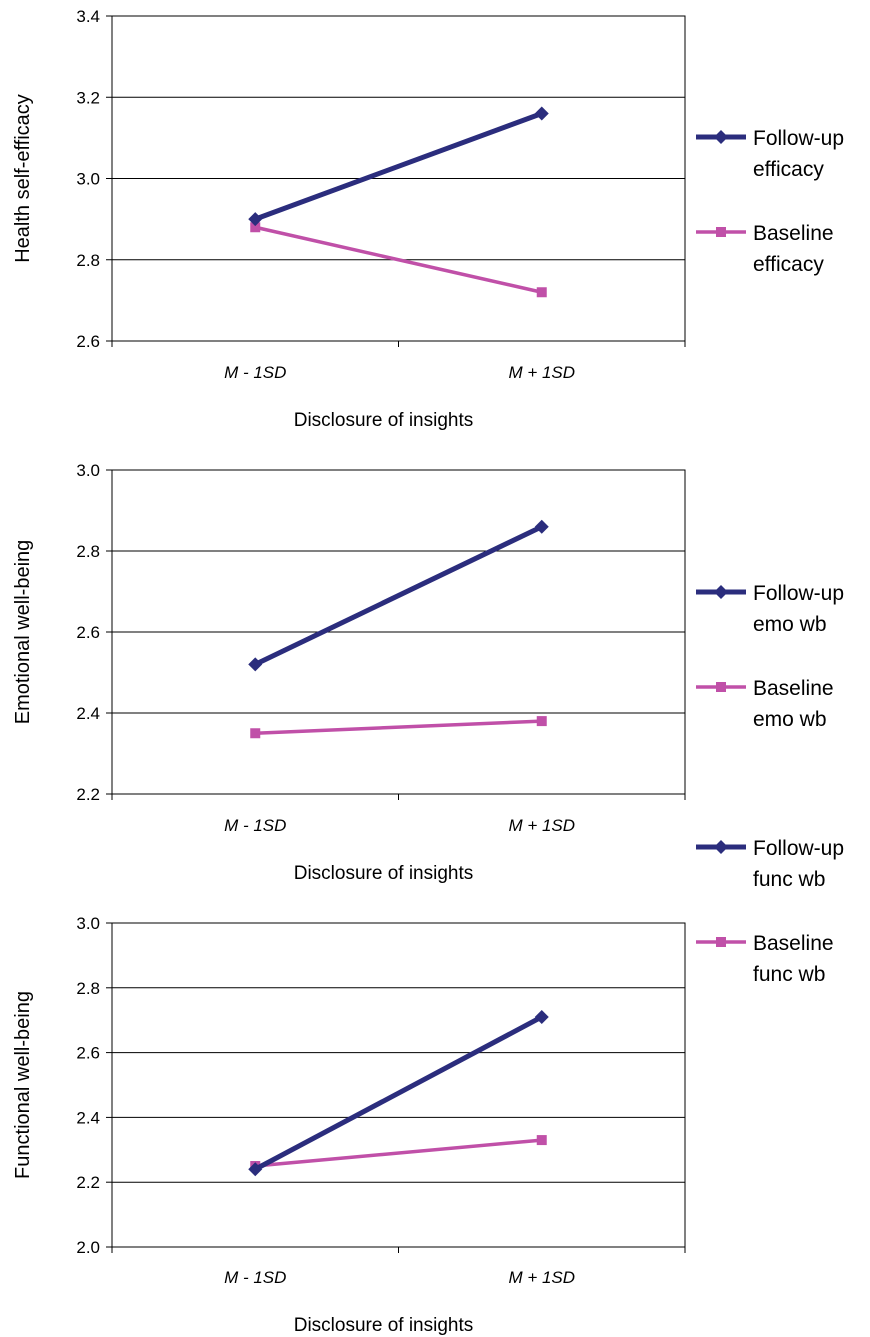 The width and height of the screenshot is (870, 1337). I want to click on legend-item-follow-up: Follow-up efficacy, so click(770, 154).